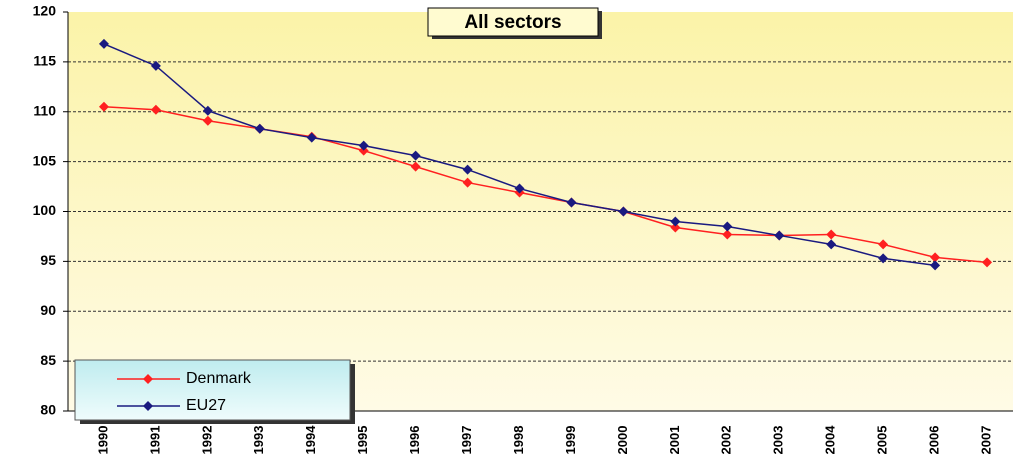 The height and width of the screenshot is (469, 1013). I want to click on x-tick-label: 1999, so click(570, 440).